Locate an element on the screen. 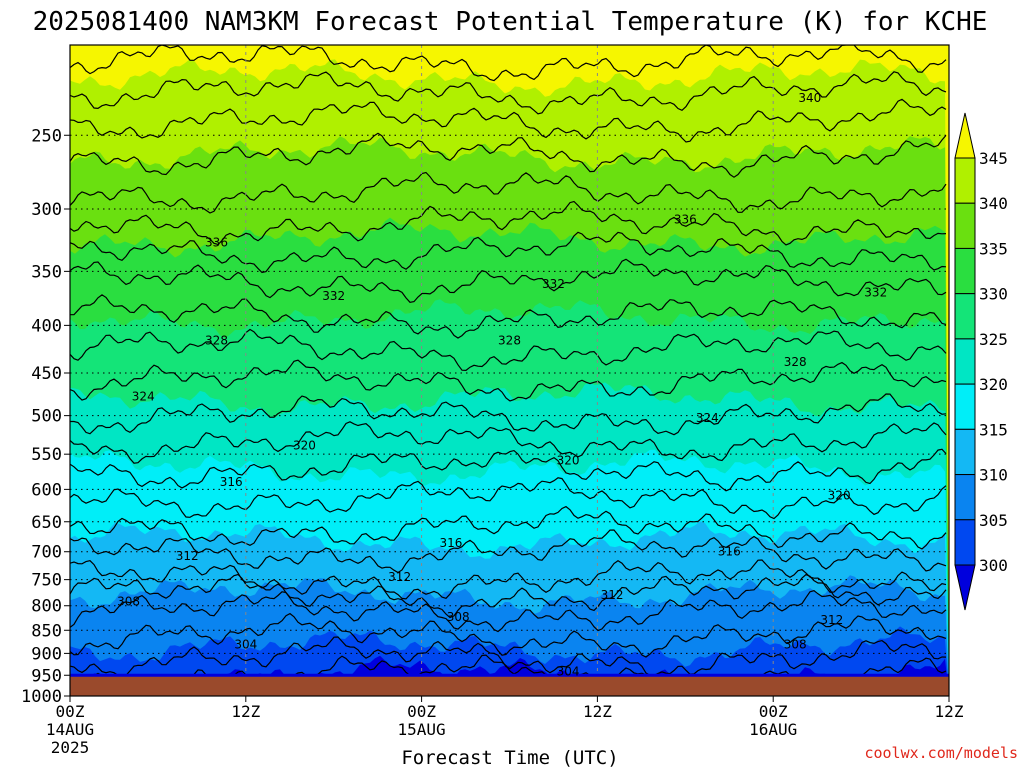  y-tick-label: 550 is located at coordinates (46, 455).